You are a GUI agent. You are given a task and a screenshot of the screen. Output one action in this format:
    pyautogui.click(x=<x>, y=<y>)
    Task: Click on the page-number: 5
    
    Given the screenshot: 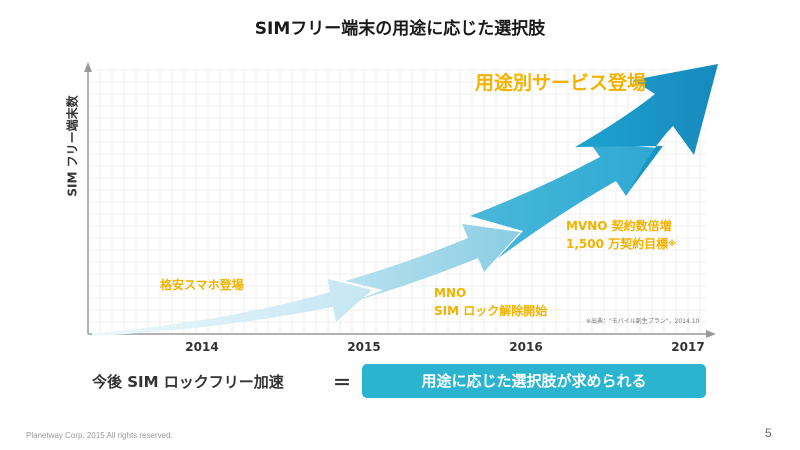 What is the action you would take?
    pyautogui.click(x=768, y=433)
    